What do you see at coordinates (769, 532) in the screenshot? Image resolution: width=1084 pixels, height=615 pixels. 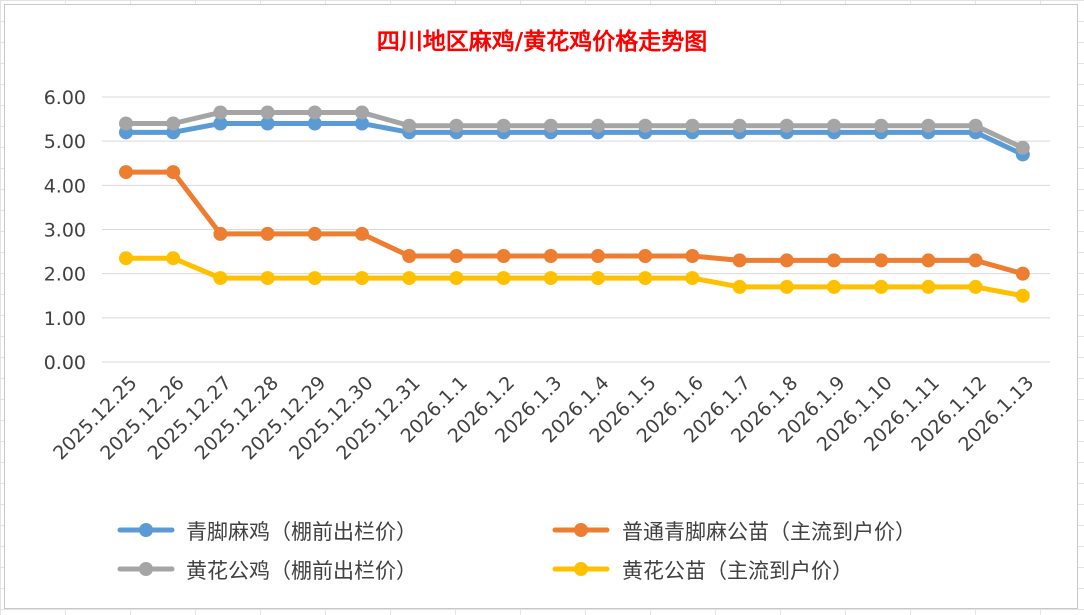 I see `legend-label: 普通青脚麻公苗（主流到户价）` at bounding box center [769, 532].